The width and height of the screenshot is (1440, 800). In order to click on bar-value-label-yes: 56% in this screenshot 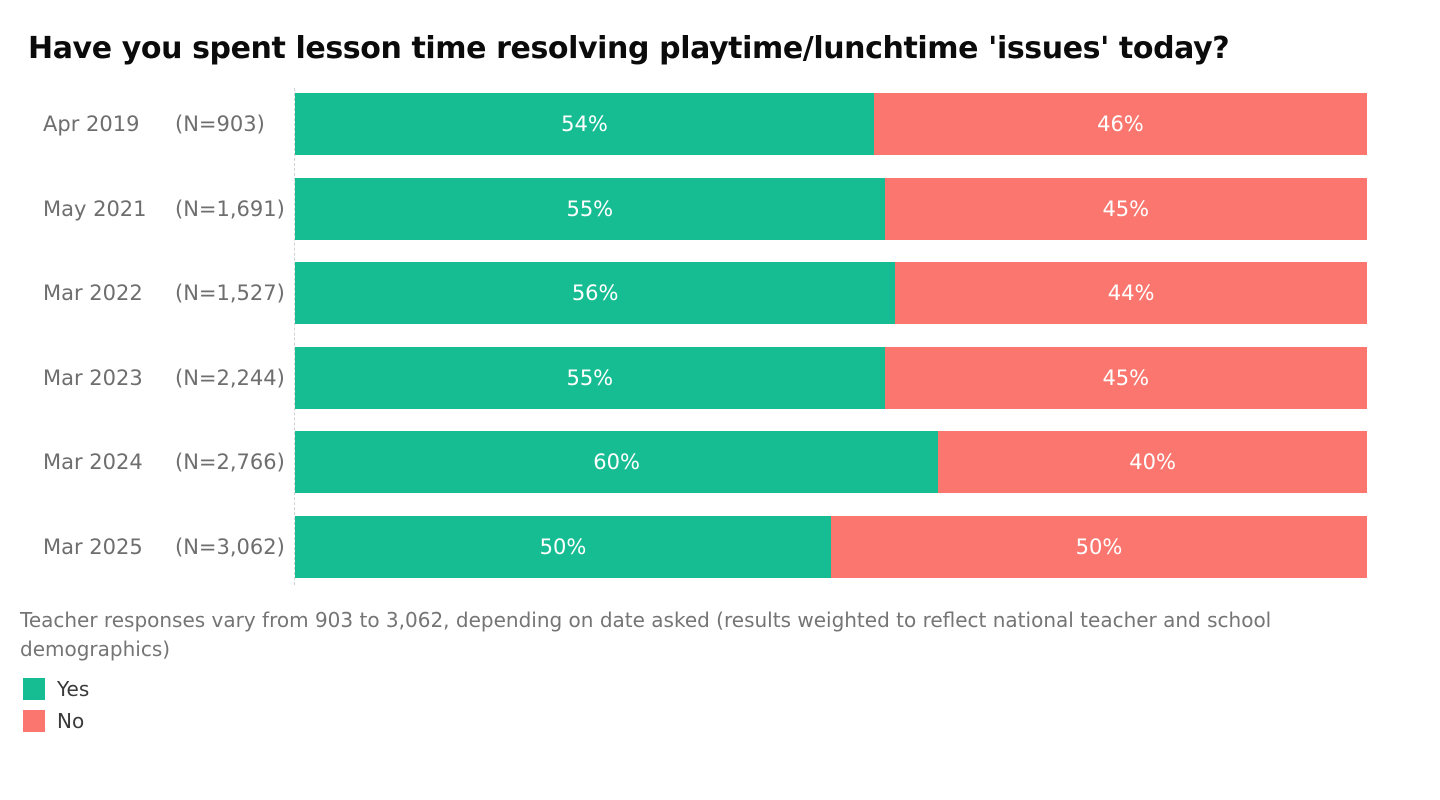, I will do `click(595, 293)`.